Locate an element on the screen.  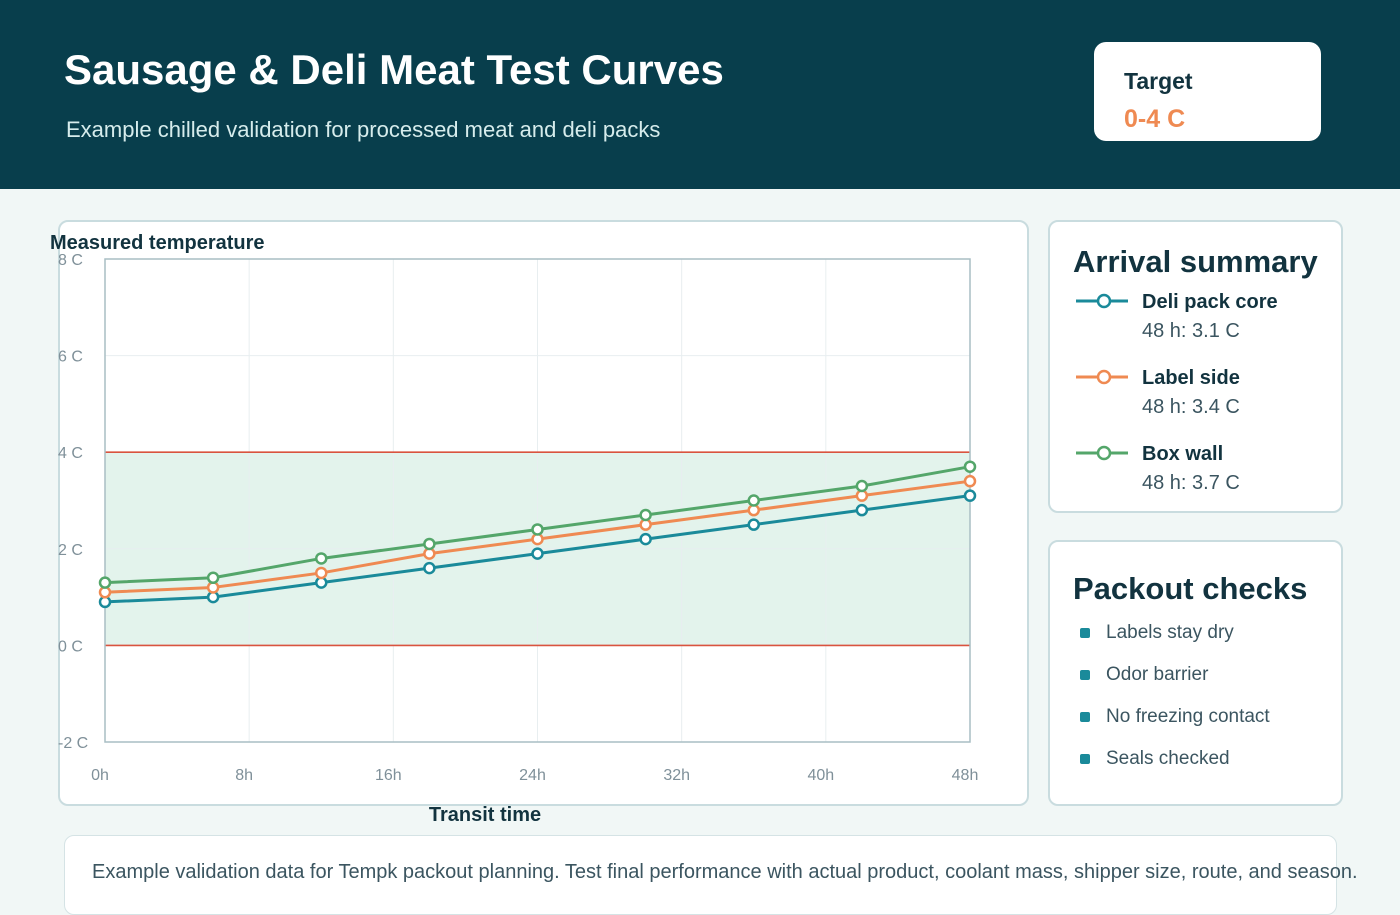
x-tick-label: 32h is located at coordinates (676, 775).